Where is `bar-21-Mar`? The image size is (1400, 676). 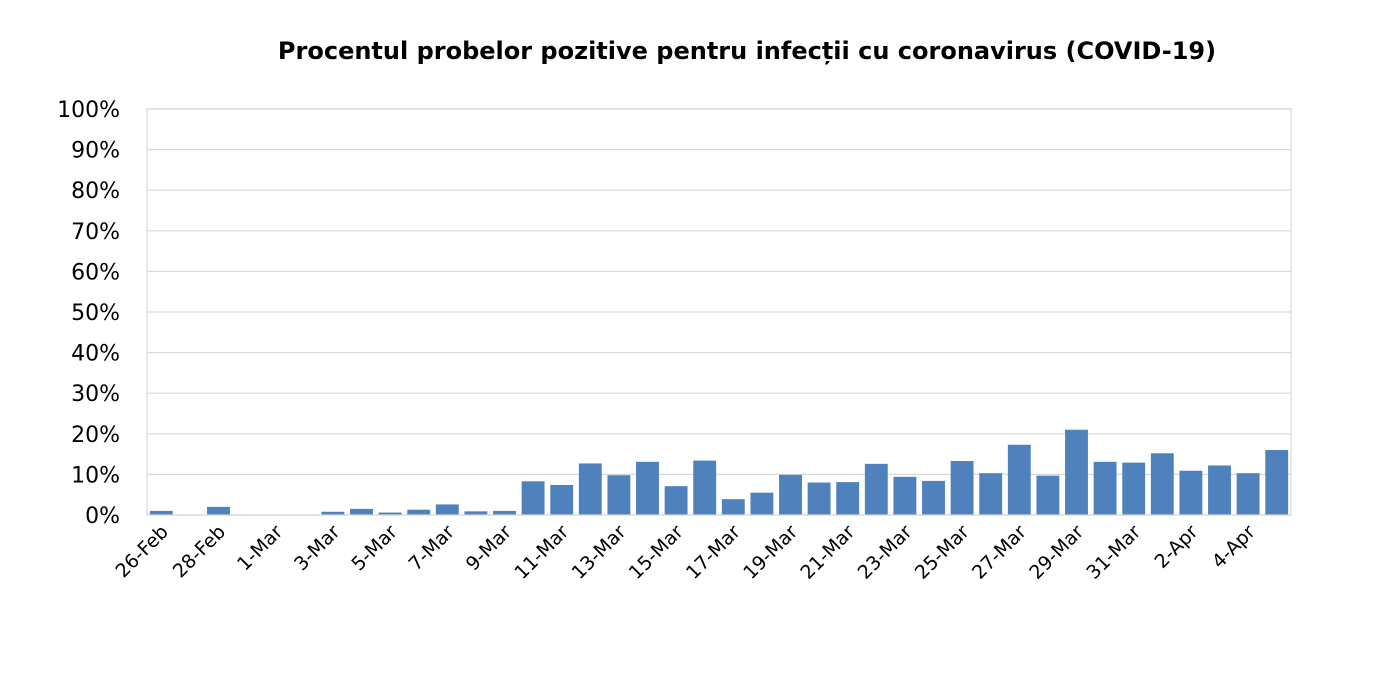
bar-21-Mar is located at coordinates (848, 498).